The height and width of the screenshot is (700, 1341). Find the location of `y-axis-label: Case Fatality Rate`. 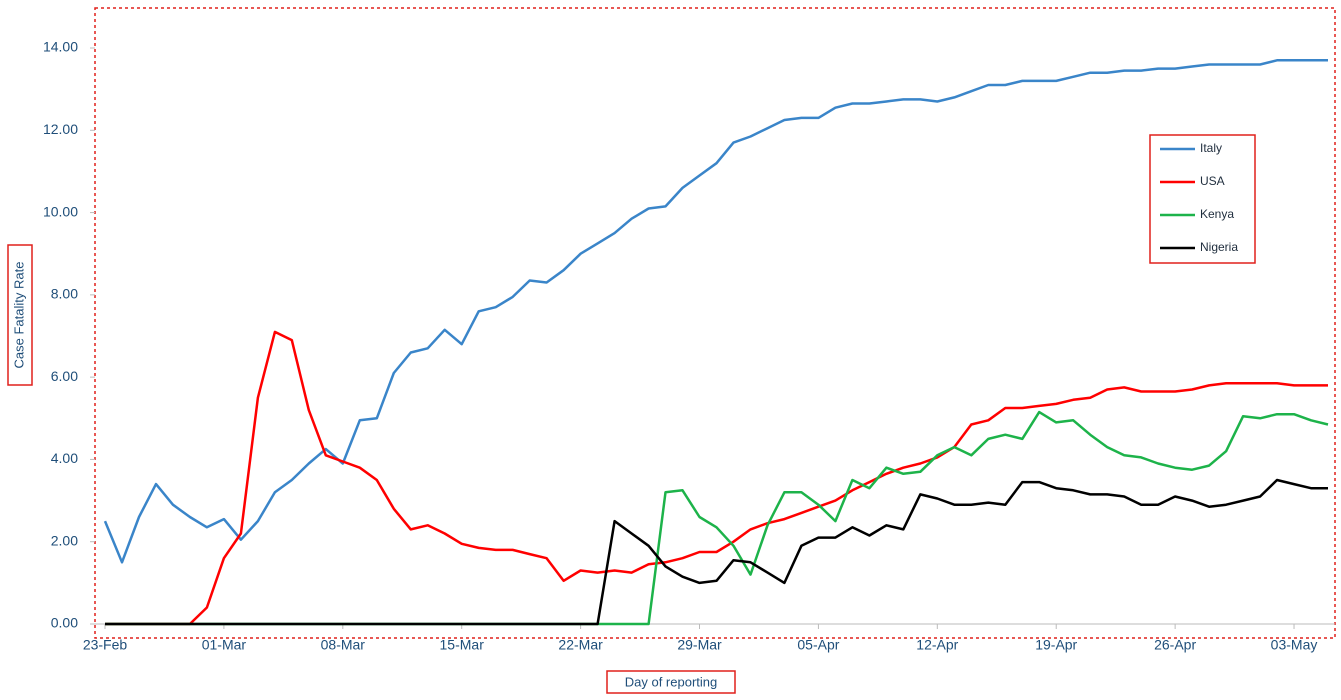

y-axis-label: Case Fatality Rate is located at coordinates (18, 315).